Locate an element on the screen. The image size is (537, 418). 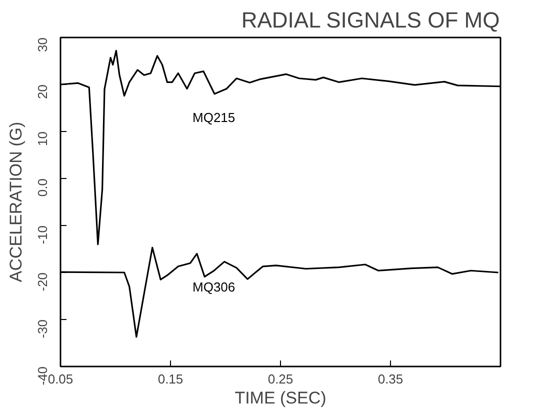
chart-title: RADIAL SIGNALS OF MQ is located at coordinates (370, 20).